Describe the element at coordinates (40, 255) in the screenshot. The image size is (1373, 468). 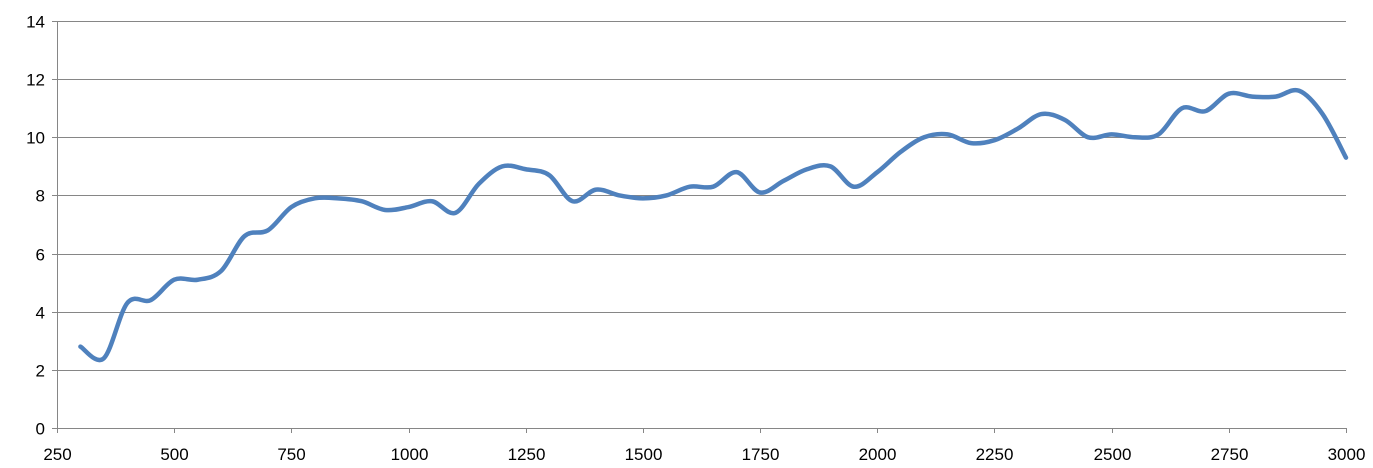
I see `y-tick-label: 6` at that location.